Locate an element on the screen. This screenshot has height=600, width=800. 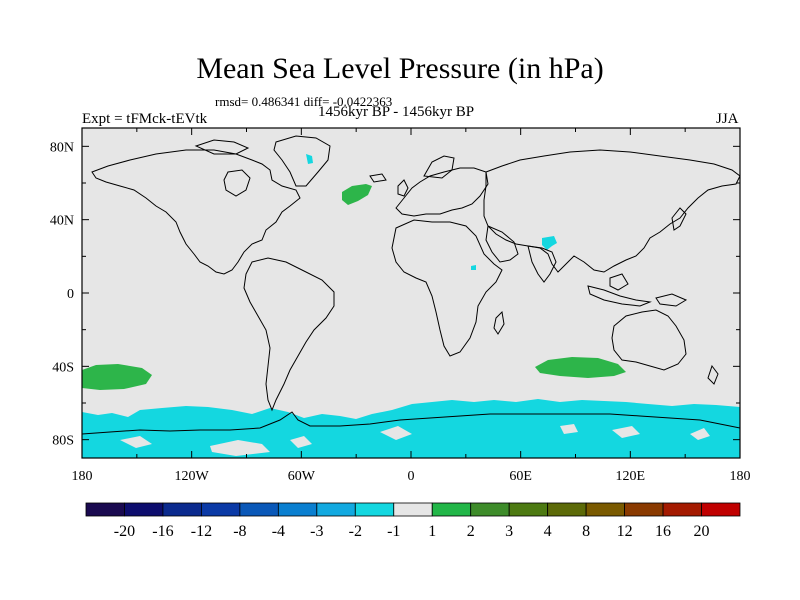
lat-tick-label: 80S is located at coordinates (63, 441).